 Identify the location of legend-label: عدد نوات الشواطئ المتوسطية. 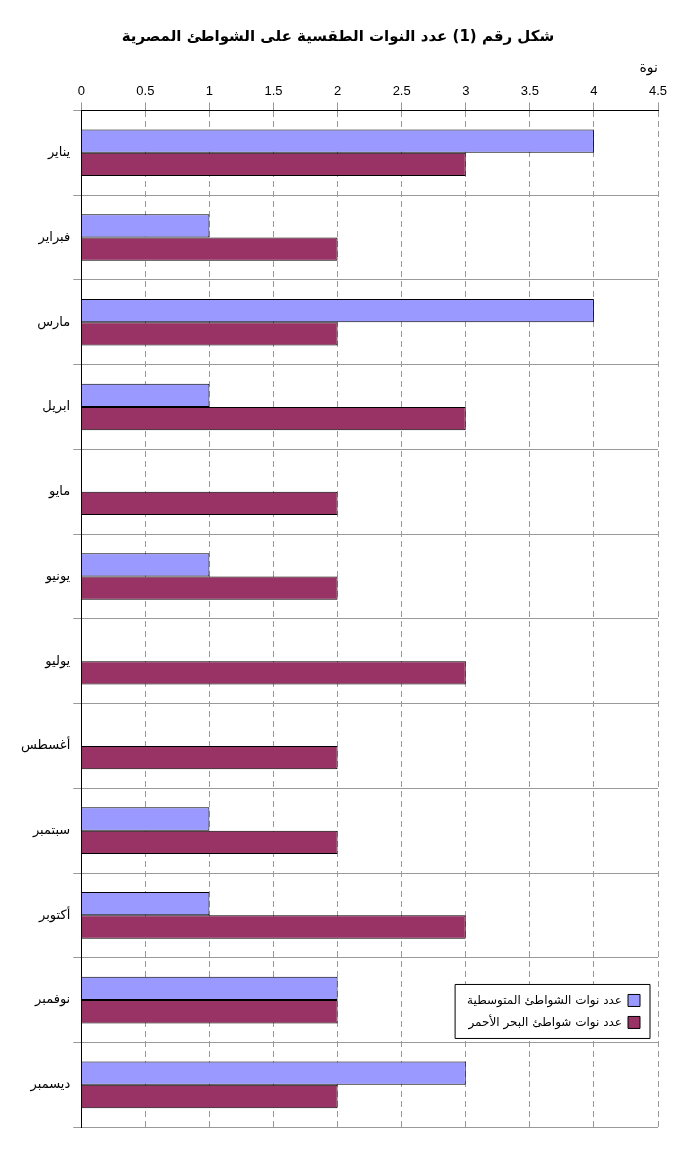
(544, 1000).